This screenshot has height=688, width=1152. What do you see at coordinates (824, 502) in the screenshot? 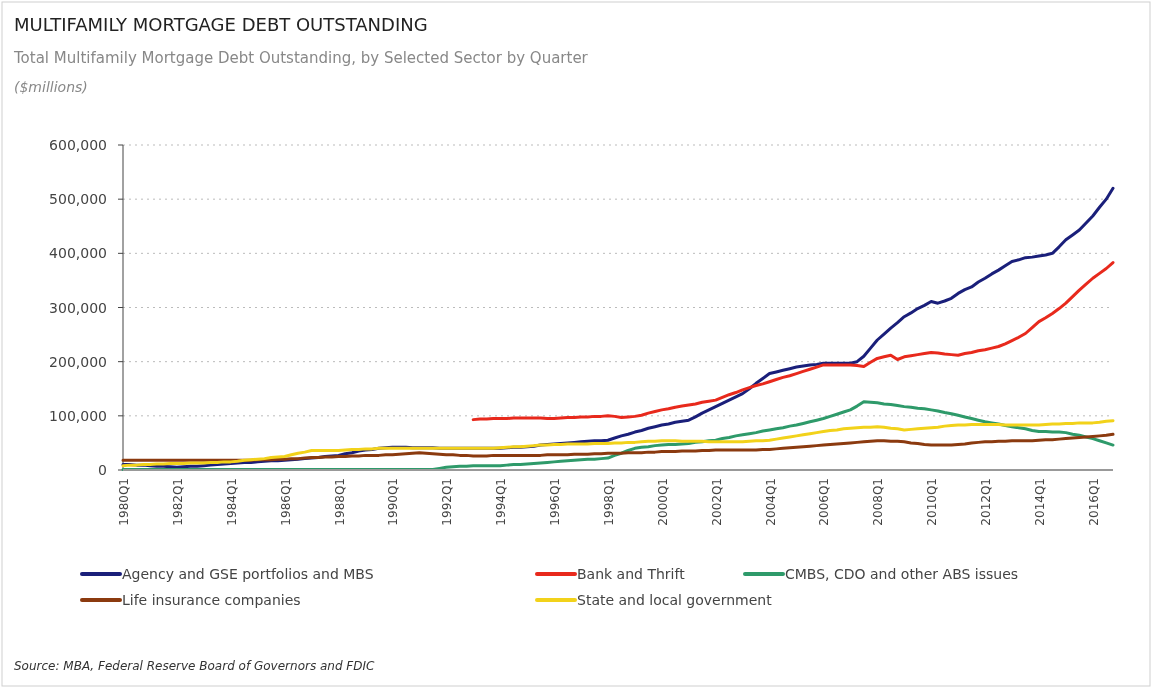
I see `x-tick-label: 2006Q1` at bounding box center [824, 502].